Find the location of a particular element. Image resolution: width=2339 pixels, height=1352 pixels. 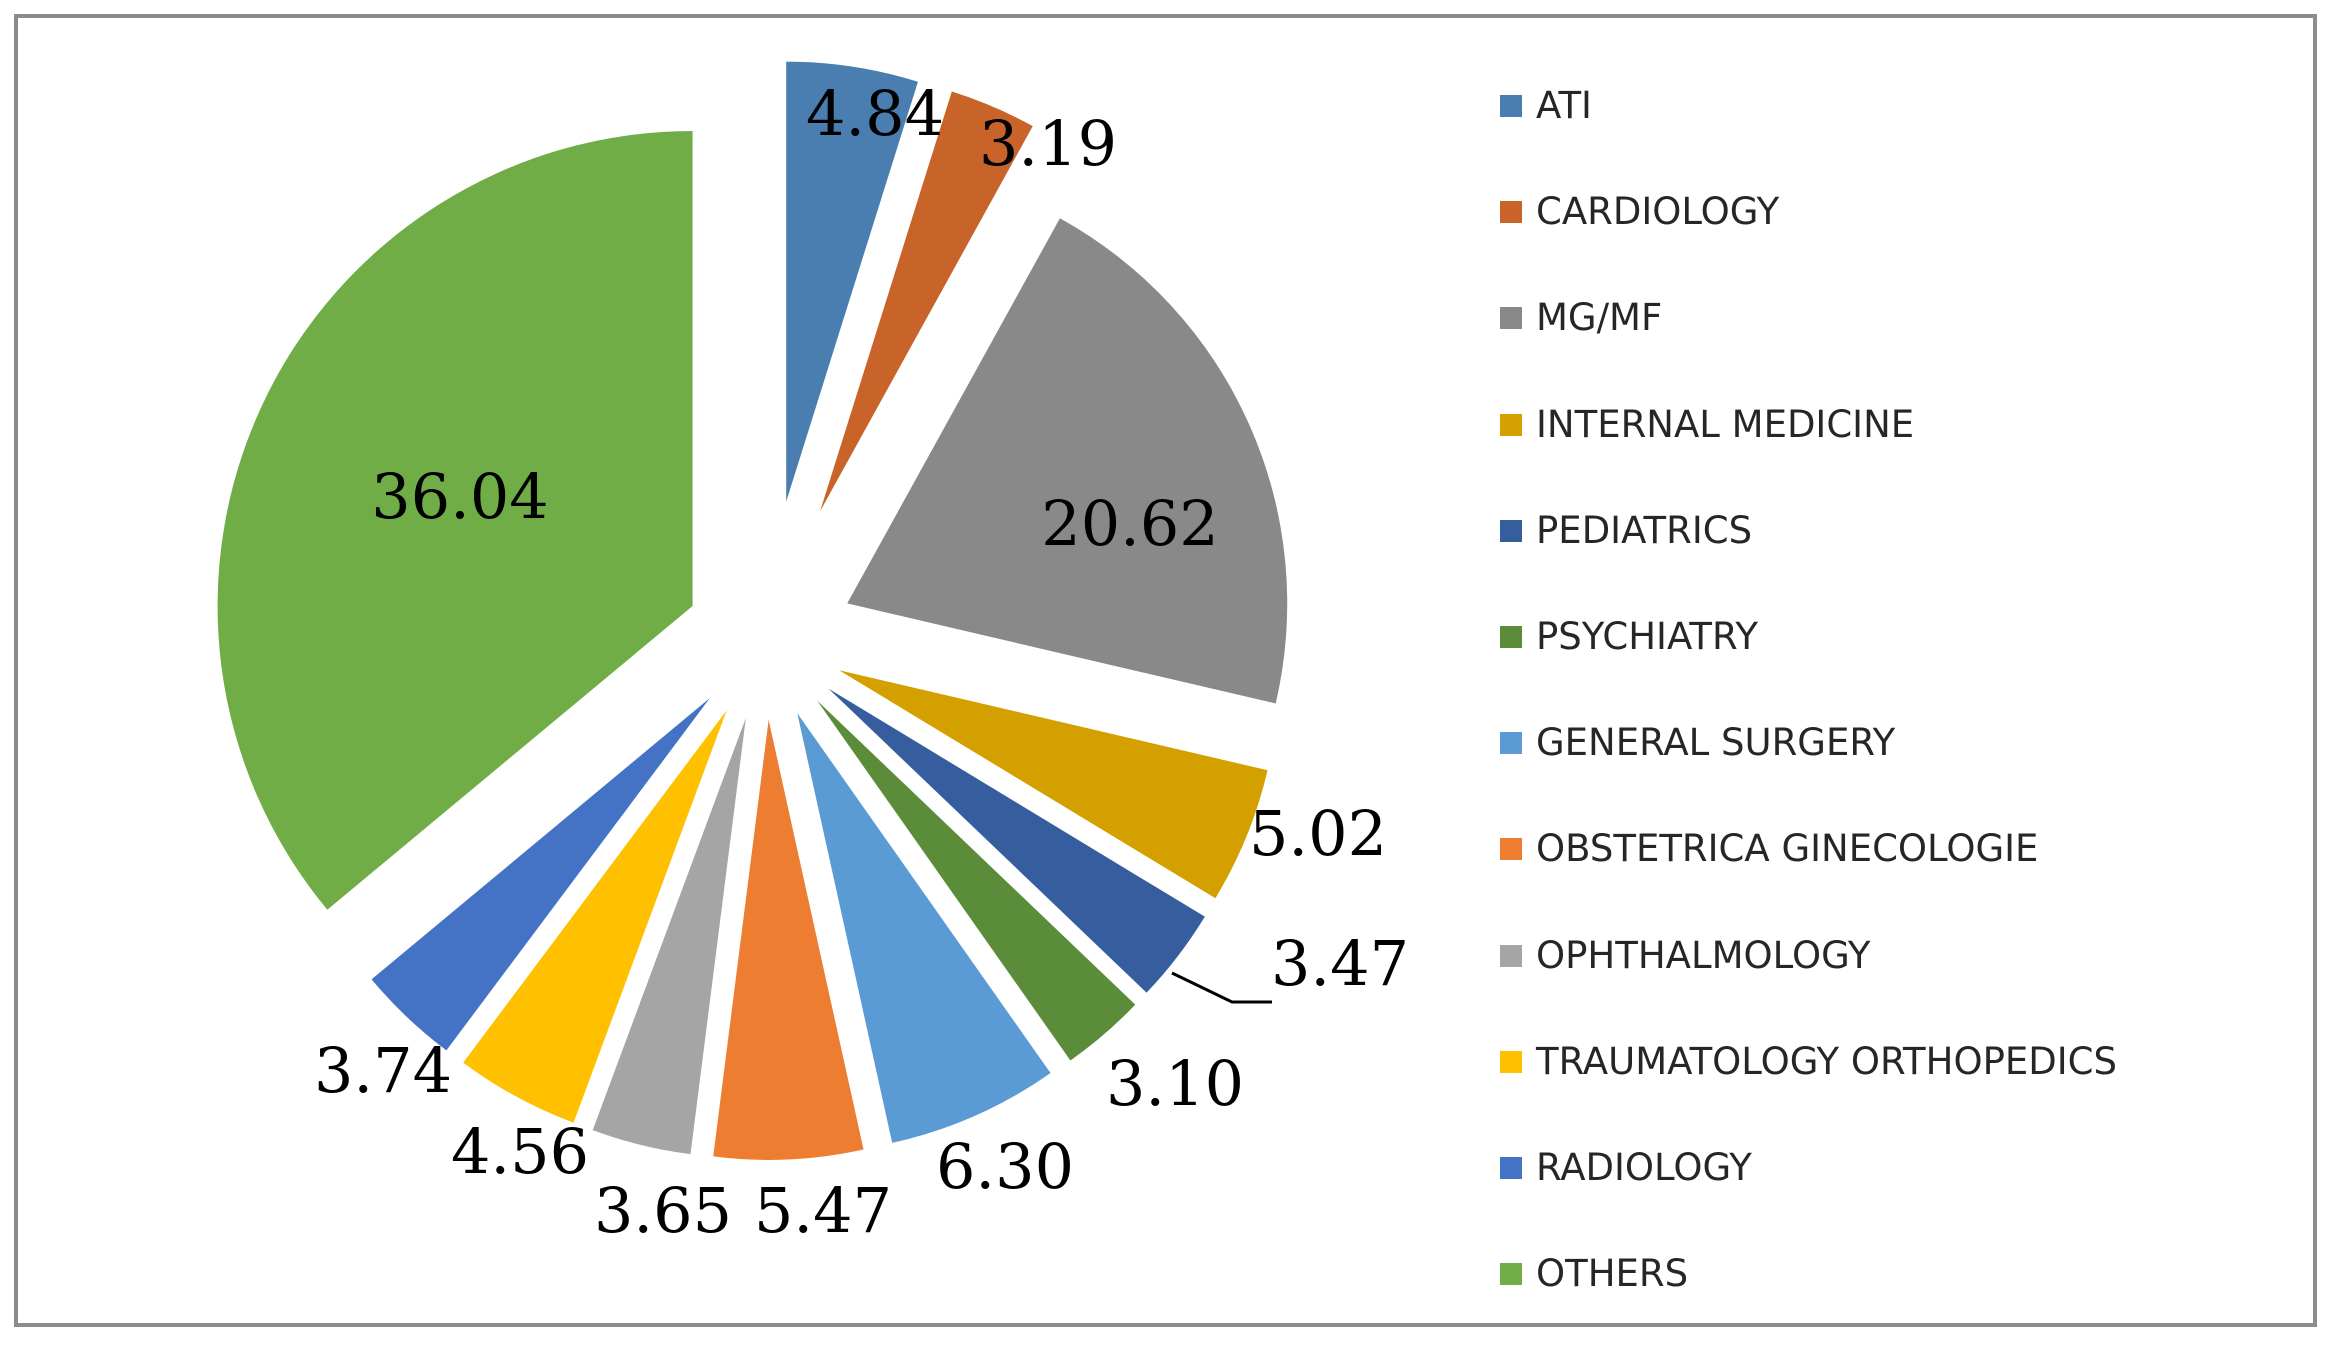

legend-label: GENERAL SURGERY is located at coordinates (1716, 743).